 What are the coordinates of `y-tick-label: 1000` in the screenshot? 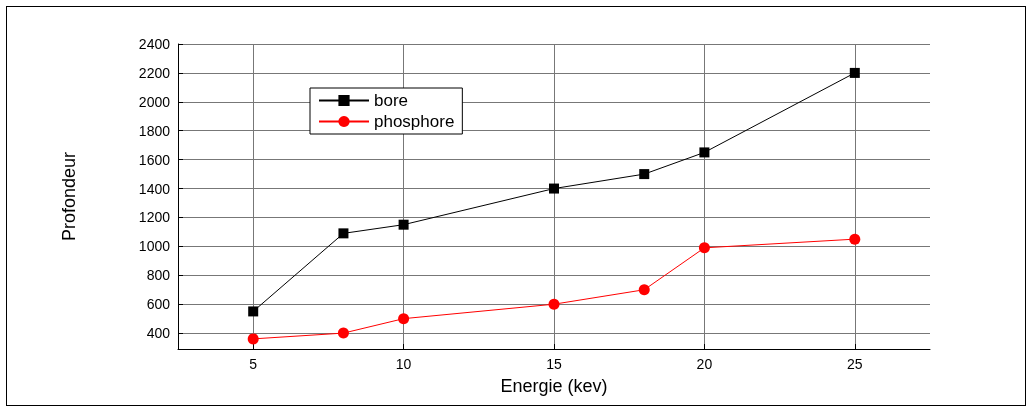 It's located at (154, 246).